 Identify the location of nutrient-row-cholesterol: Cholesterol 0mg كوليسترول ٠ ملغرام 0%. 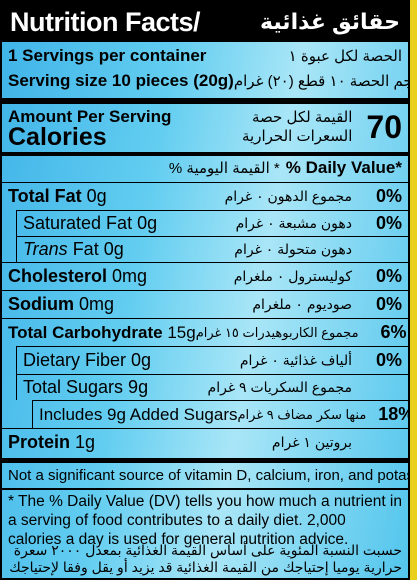
(205, 276).